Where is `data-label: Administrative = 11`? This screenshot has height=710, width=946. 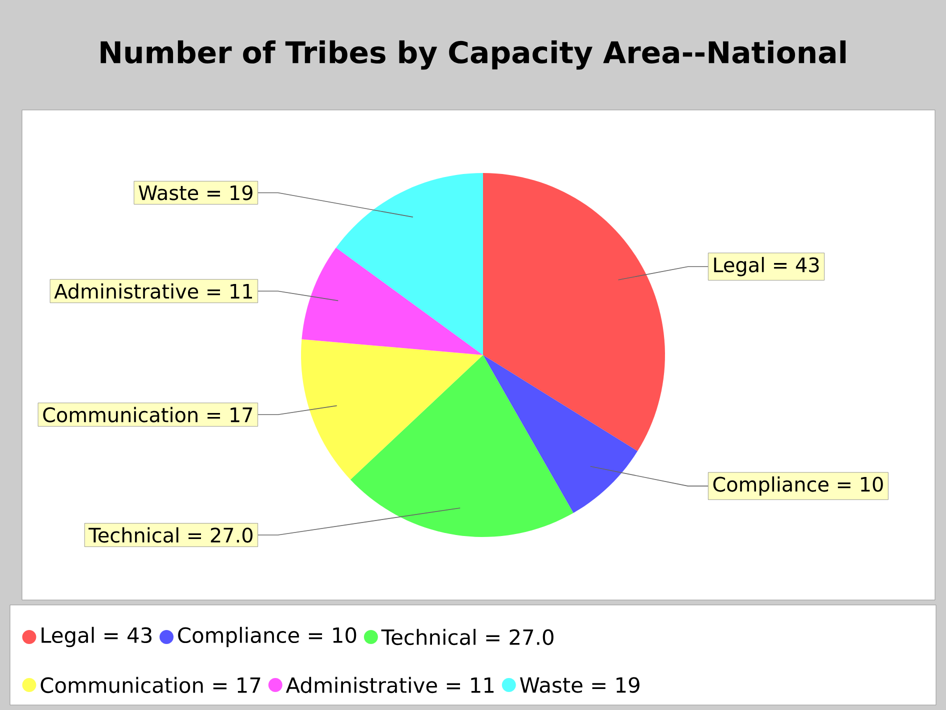
data-label: Administrative = 11 is located at coordinates (153, 291).